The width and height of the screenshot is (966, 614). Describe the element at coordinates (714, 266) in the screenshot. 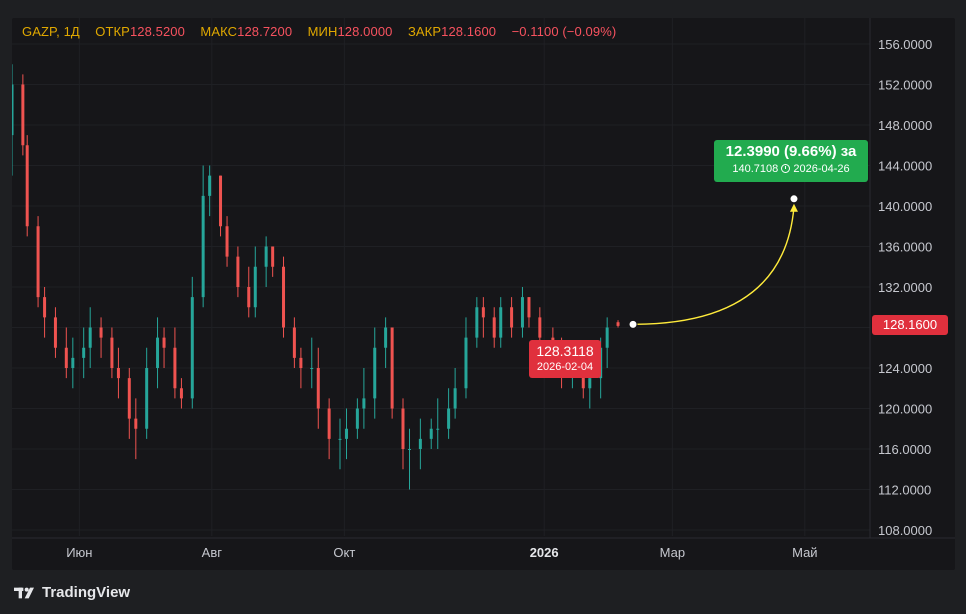

I see `forecast-curve` at that location.